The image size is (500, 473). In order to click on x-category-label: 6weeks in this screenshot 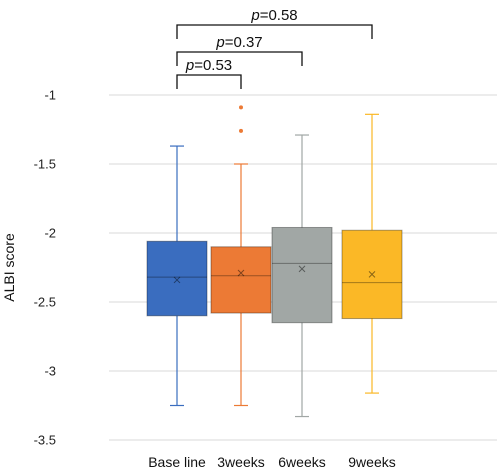, I will do `click(301, 462)`.